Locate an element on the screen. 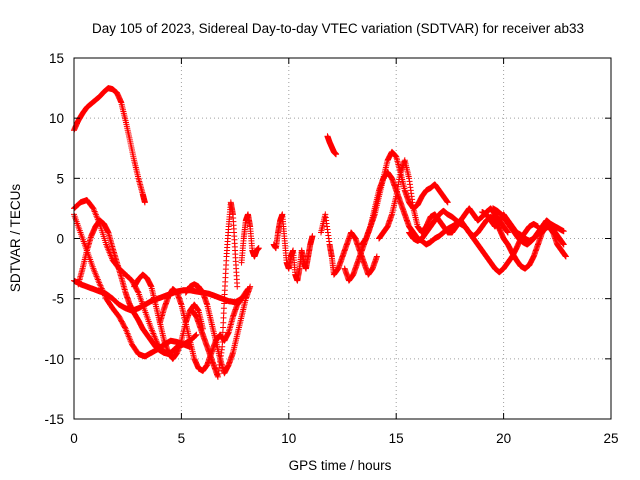  y-tick-label: 15 is located at coordinates (56, 58).